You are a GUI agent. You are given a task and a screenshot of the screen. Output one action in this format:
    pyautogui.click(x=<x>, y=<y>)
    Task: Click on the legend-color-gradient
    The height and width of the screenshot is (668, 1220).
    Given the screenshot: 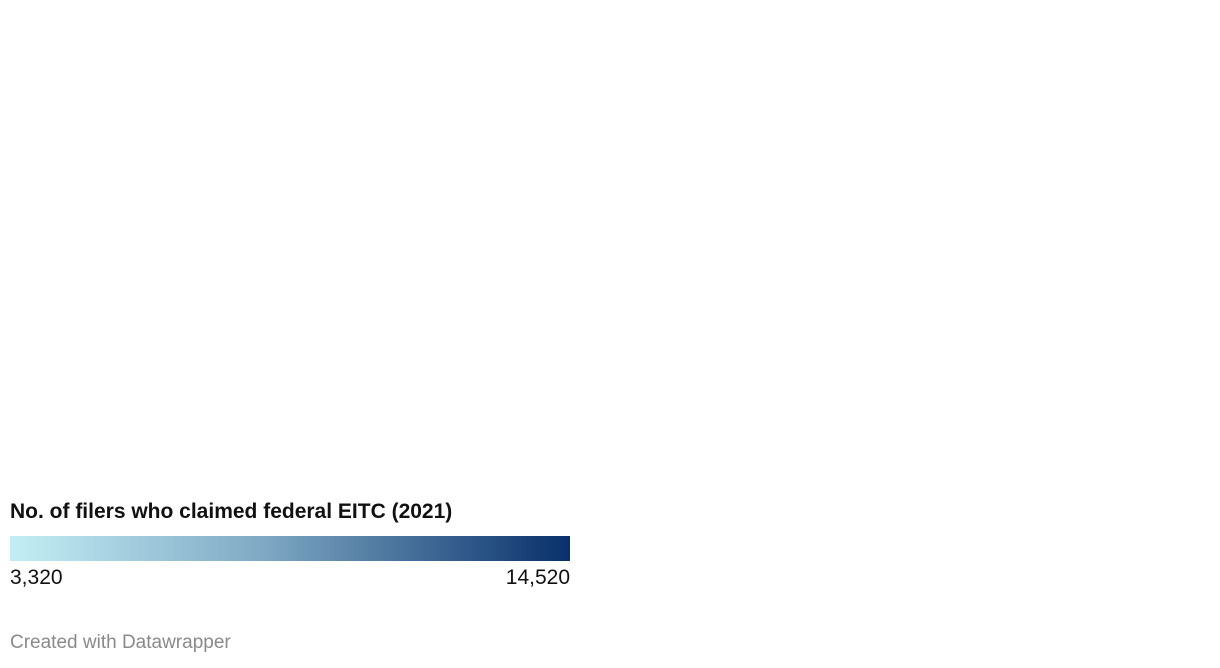 What is the action you would take?
    pyautogui.click(x=290, y=548)
    